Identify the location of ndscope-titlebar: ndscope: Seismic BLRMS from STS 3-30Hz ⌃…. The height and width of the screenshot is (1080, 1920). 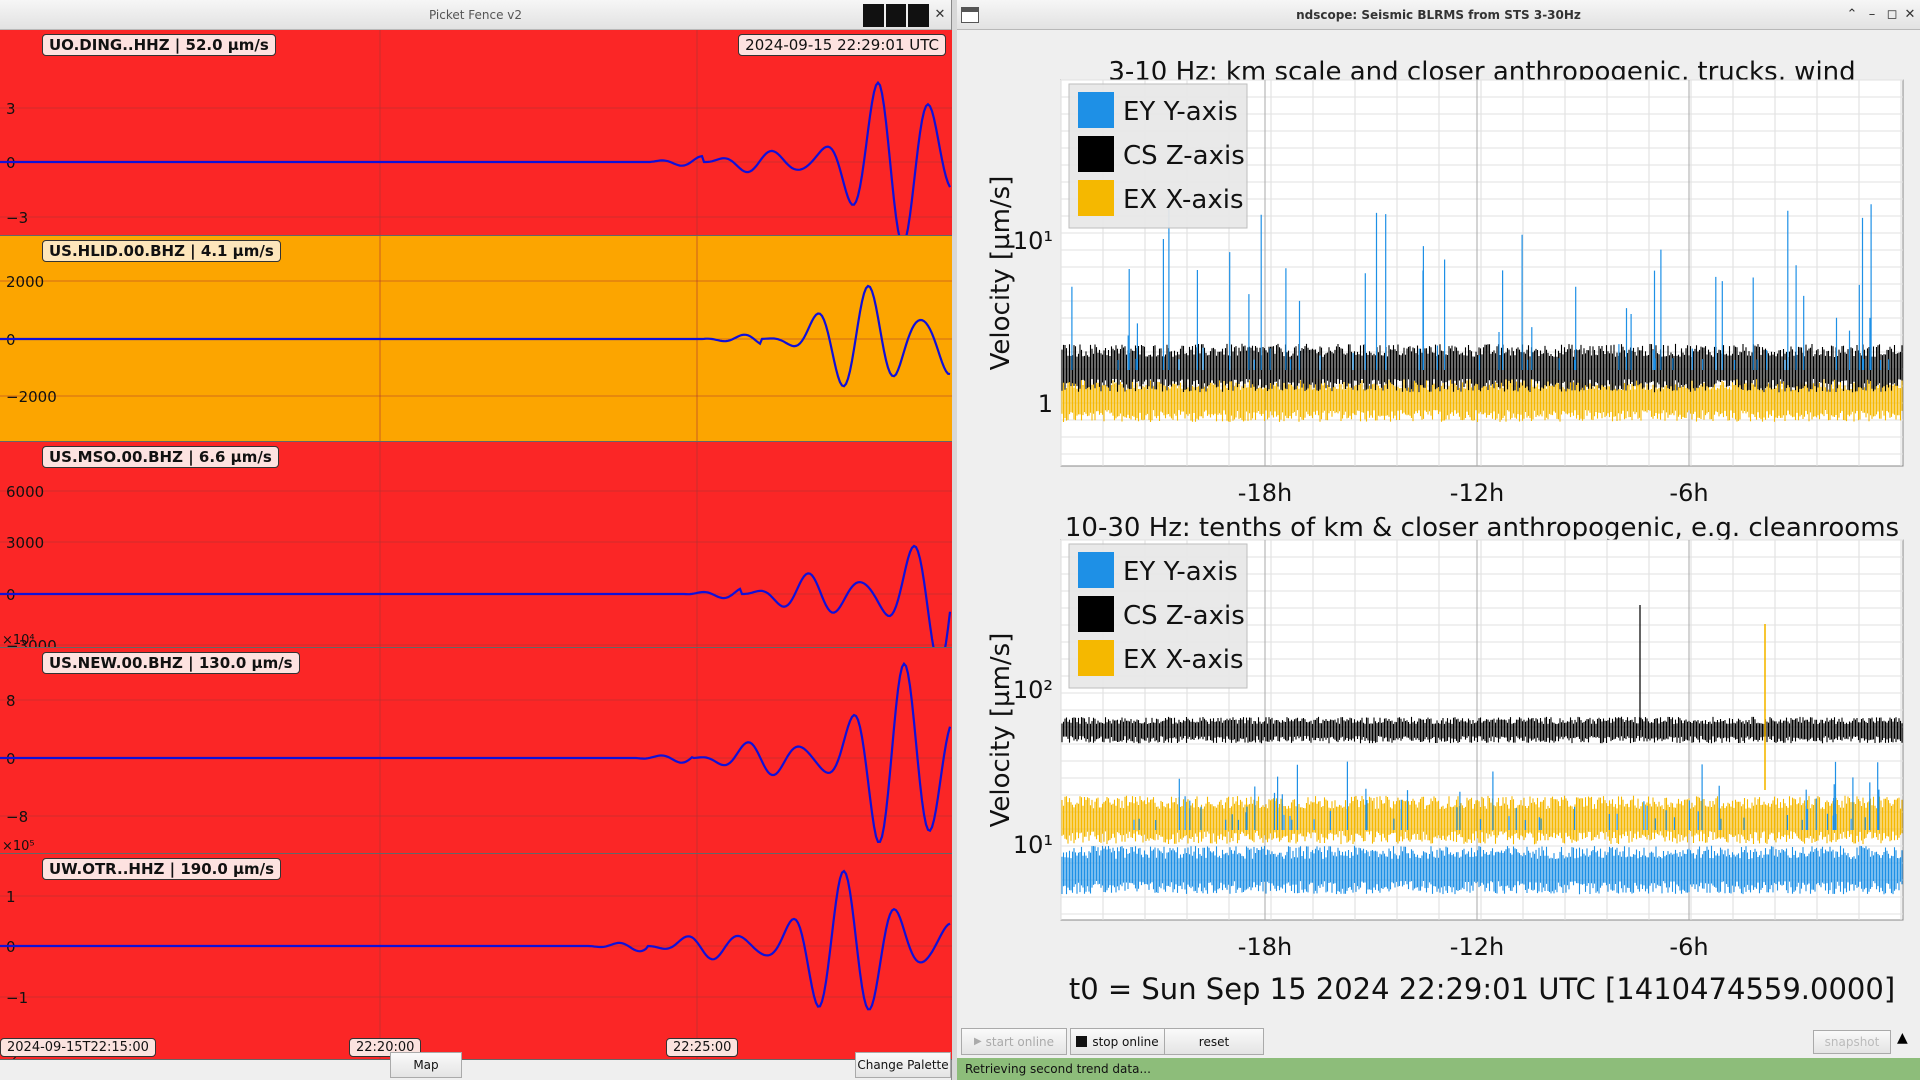
(1438, 15).